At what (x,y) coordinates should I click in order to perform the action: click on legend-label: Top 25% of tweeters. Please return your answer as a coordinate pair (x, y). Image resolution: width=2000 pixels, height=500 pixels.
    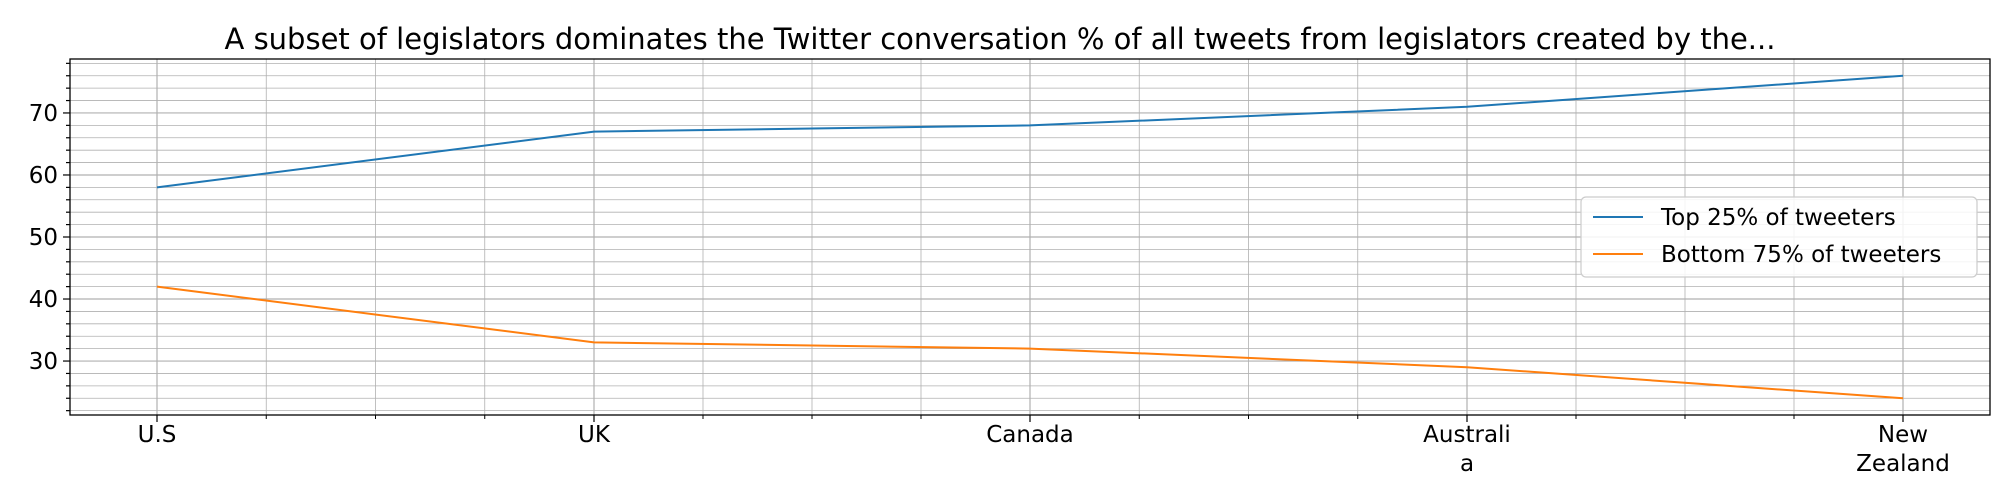
    Looking at the image, I should click on (1778, 218).